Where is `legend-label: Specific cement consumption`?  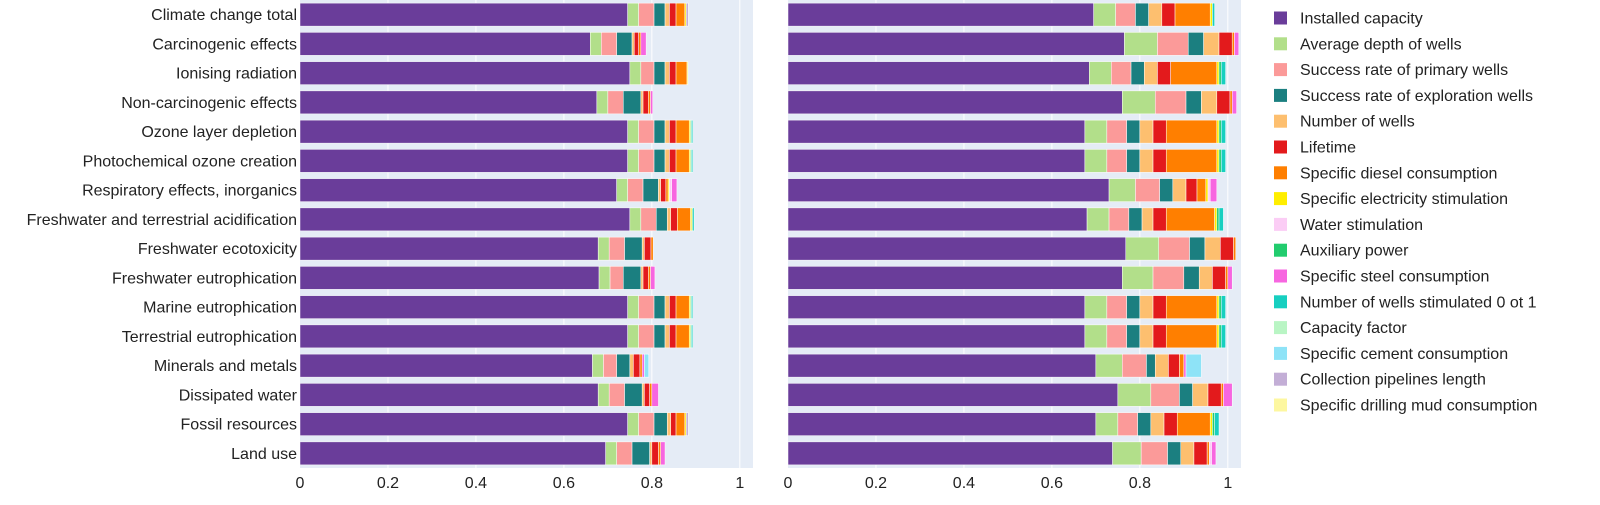 legend-label: Specific cement consumption is located at coordinates (1404, 354).